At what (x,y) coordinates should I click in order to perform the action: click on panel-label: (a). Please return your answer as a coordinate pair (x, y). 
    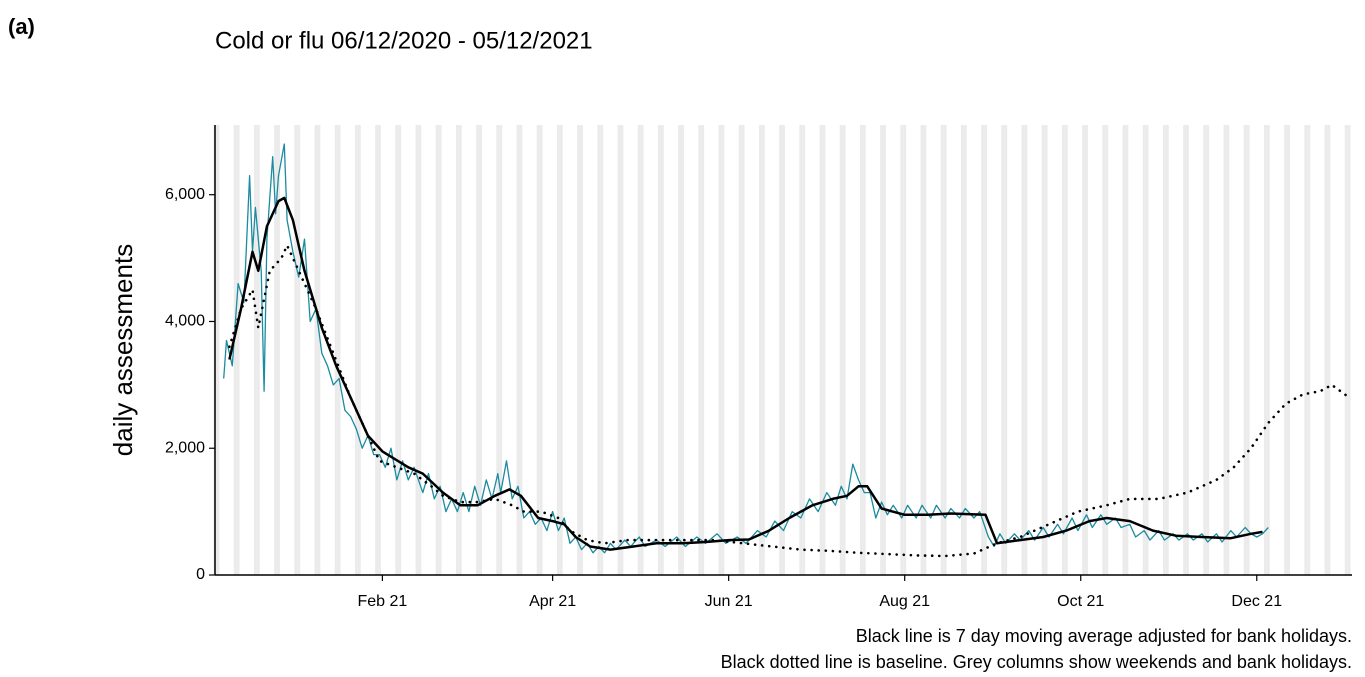
    Looking at the image, I should click on (21, 26).